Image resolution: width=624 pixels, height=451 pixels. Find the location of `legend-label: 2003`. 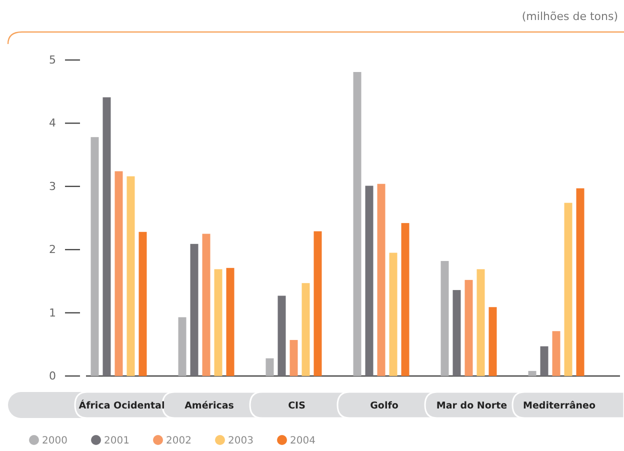

legend-label: 2003 is located at coordinates (241, 441).